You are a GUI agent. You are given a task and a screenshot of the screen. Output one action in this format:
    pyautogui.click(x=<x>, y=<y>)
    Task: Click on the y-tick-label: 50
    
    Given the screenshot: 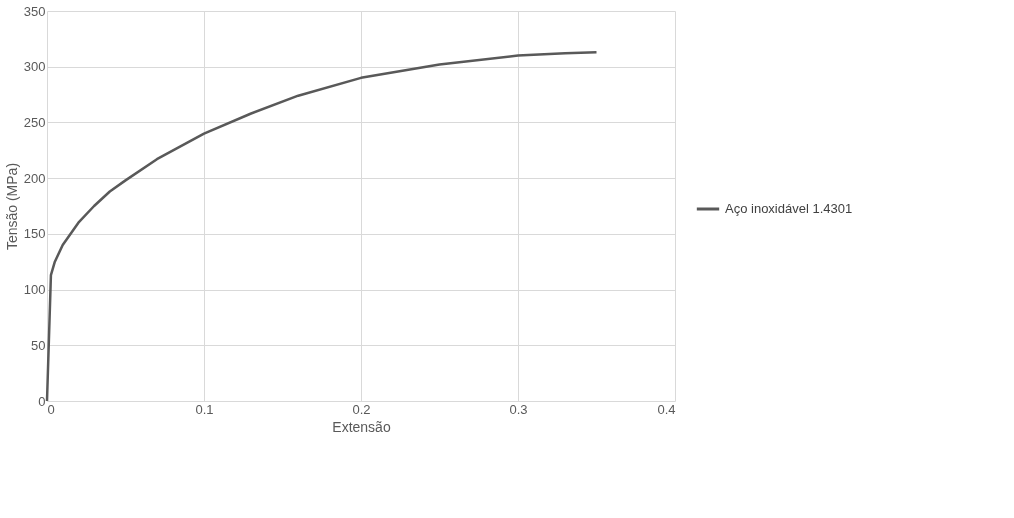 What is the action you would take?
    pyautogui.click(x=38, y=345)
    